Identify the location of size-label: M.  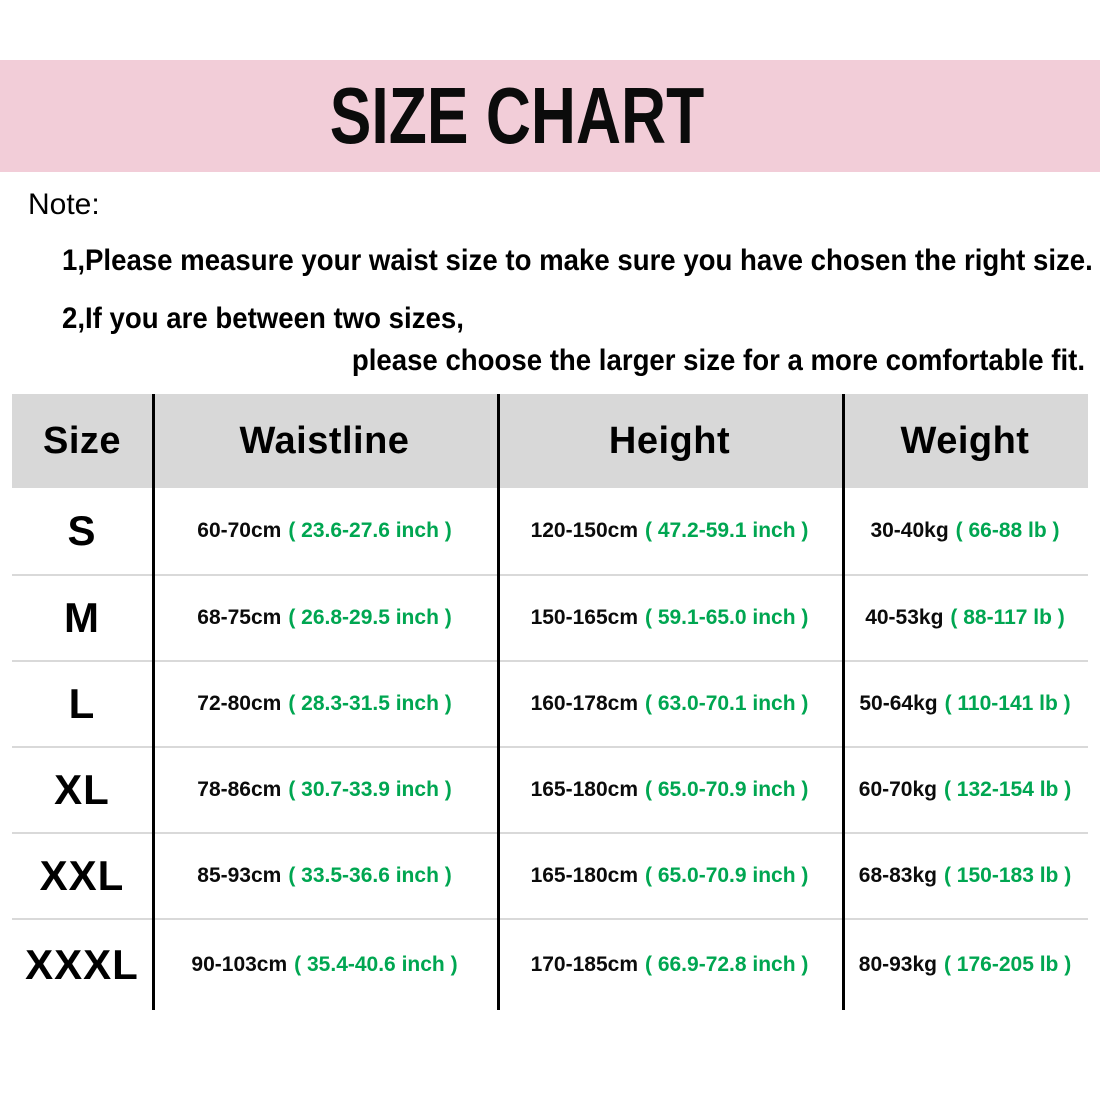
(82, 617).